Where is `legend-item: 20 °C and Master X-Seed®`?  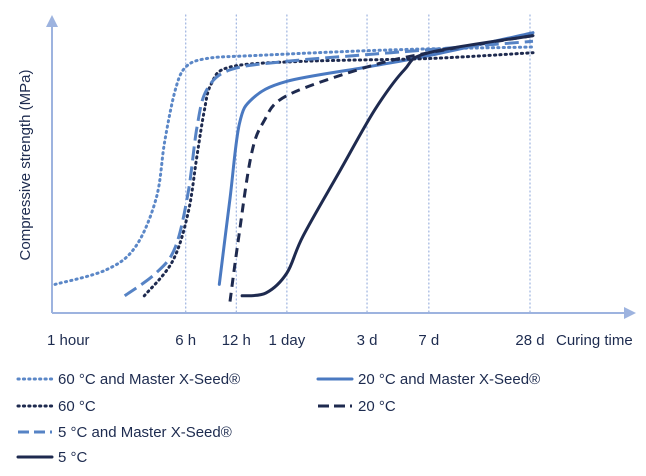 legend-item: 20 °C and Master X-Seed® is located at coordinates (428, 379).